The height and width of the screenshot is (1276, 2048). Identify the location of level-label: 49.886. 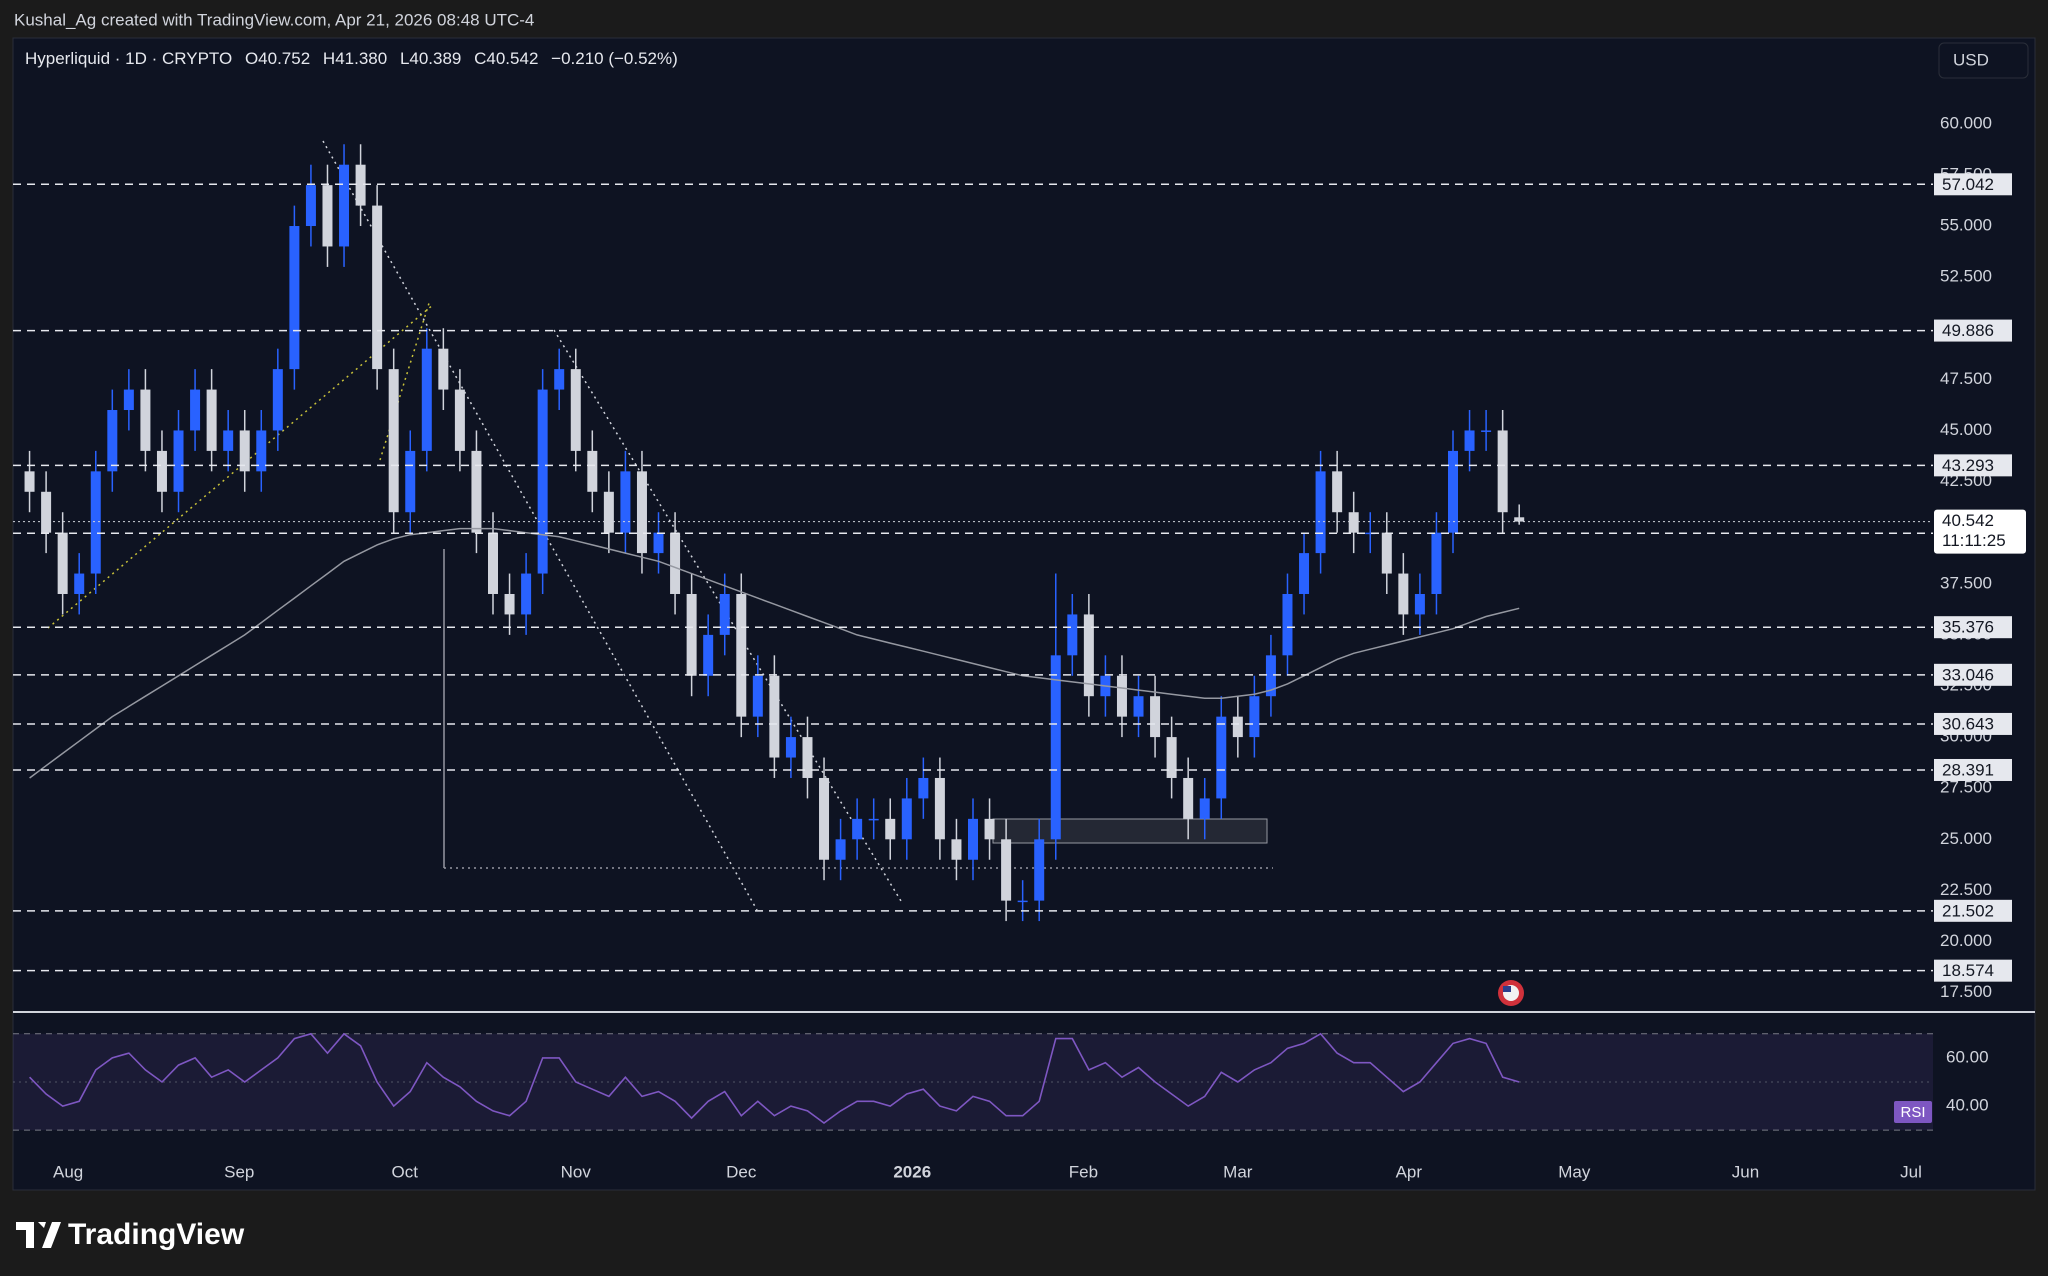
(1968, 330).